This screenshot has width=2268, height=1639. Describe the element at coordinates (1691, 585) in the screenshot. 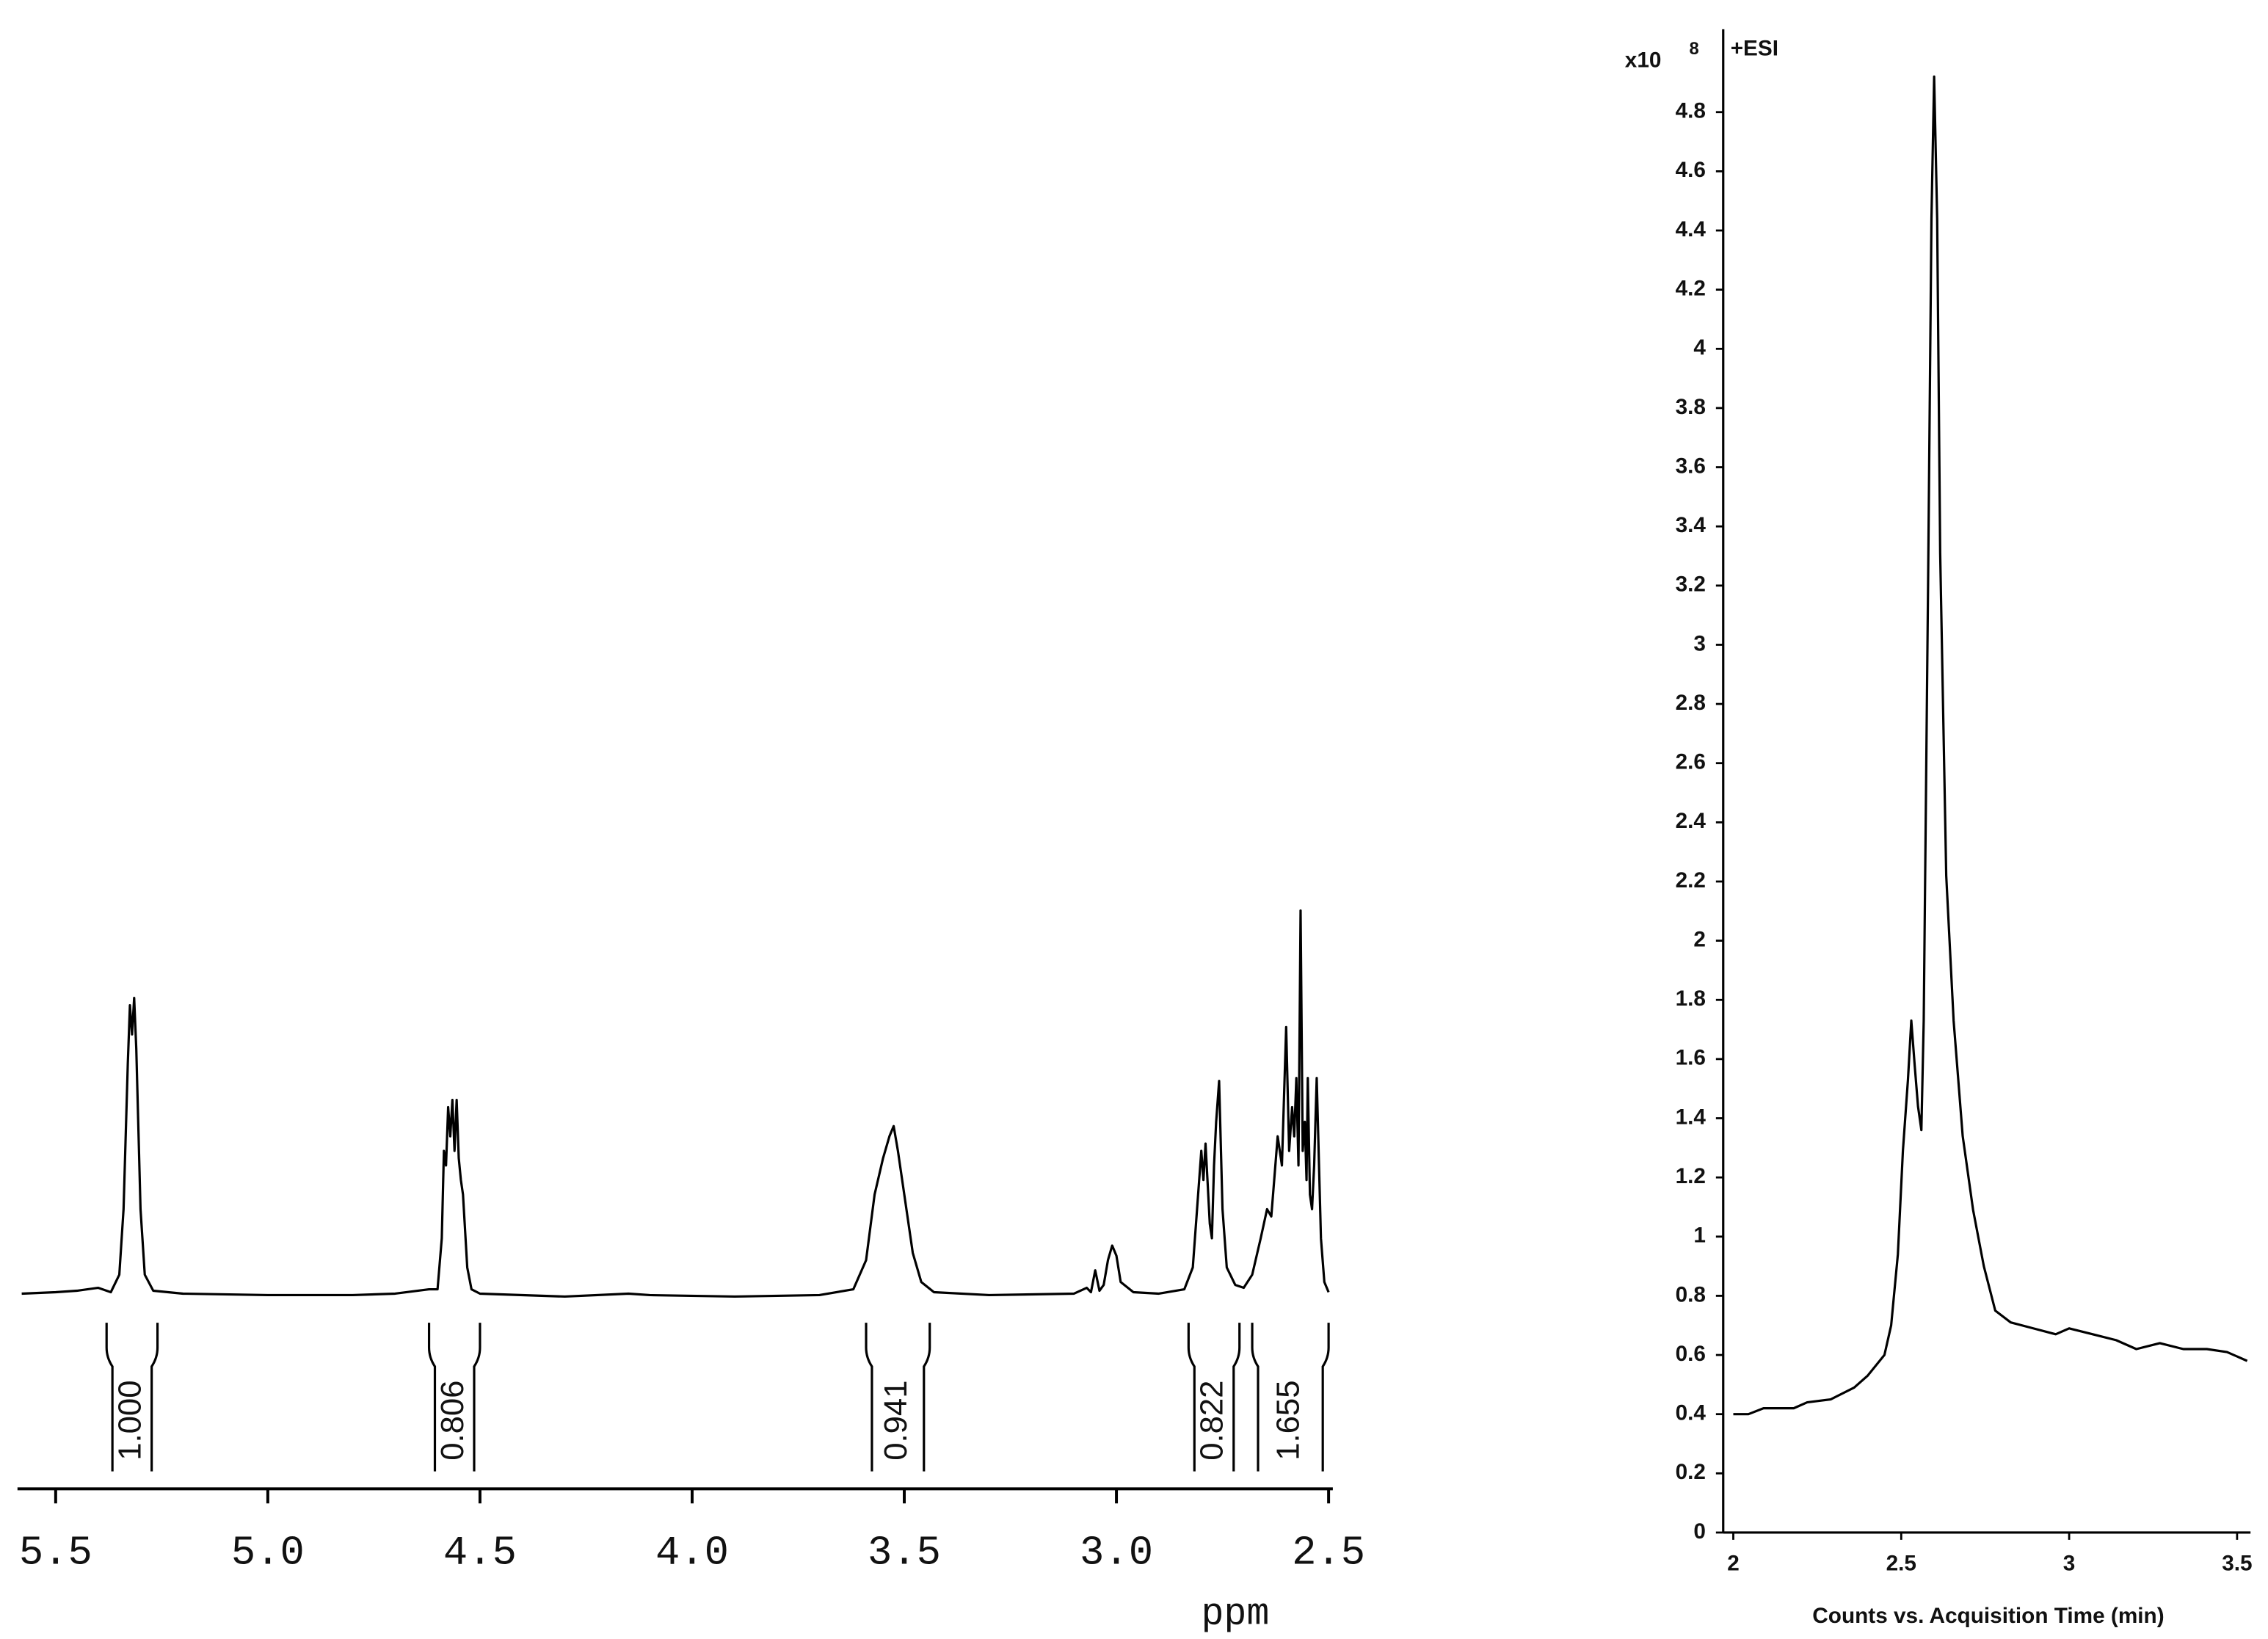

I see `y-tick-label: 3.2` at that location.